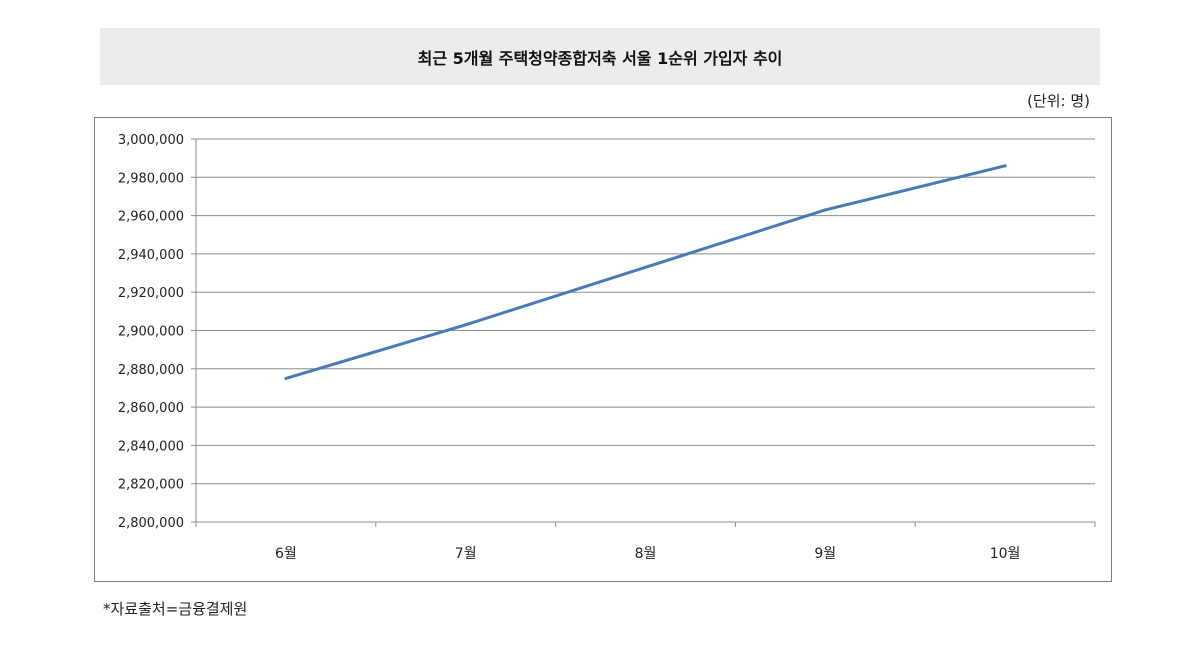 The height and width of the screenshot is (652, 1200). Describe the element at coordinates (151, 140) in the screenshot. I see `y-tick-label: 3,000,000` at that location.